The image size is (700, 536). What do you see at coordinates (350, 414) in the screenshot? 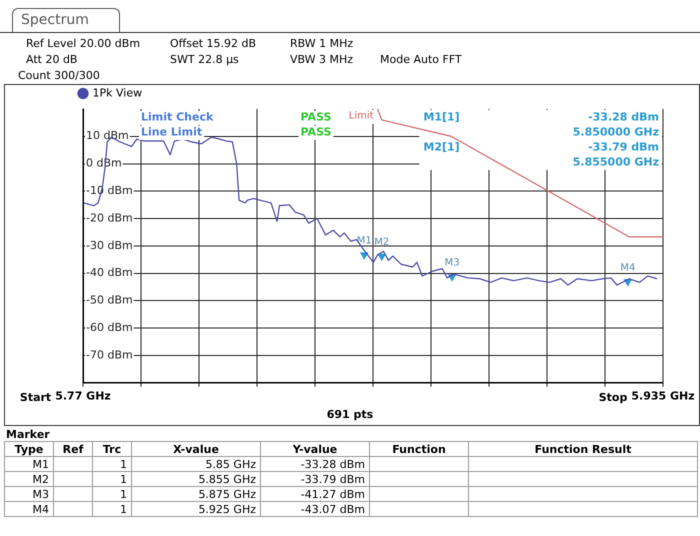
I see `text: 691 pts` at bounding box center [350, 414].